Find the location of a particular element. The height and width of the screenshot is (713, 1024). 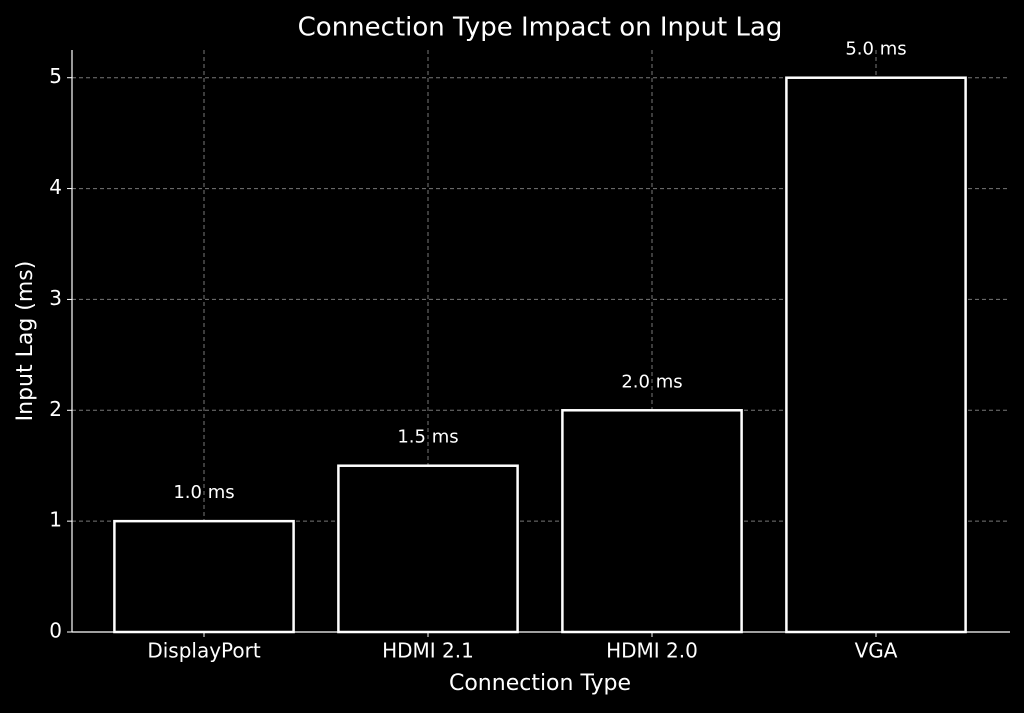

y-tick-label: 1 is located at coordinates (55, 520).